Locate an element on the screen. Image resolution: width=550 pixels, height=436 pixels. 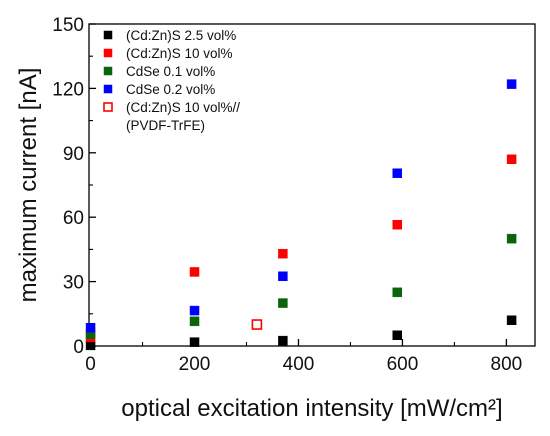
x-tick-label: 600 is located at coordinates (403, 364).